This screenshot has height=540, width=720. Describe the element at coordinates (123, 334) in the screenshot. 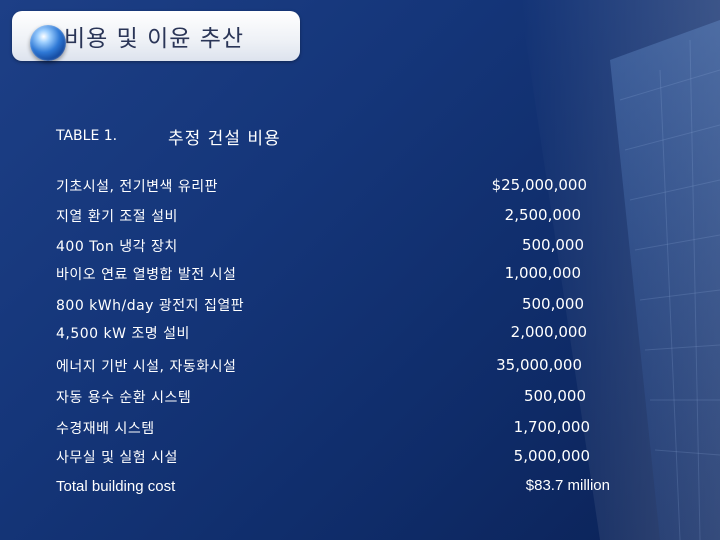

I see `cost-row-label: 4,500 kW 조명 설비` at that location.